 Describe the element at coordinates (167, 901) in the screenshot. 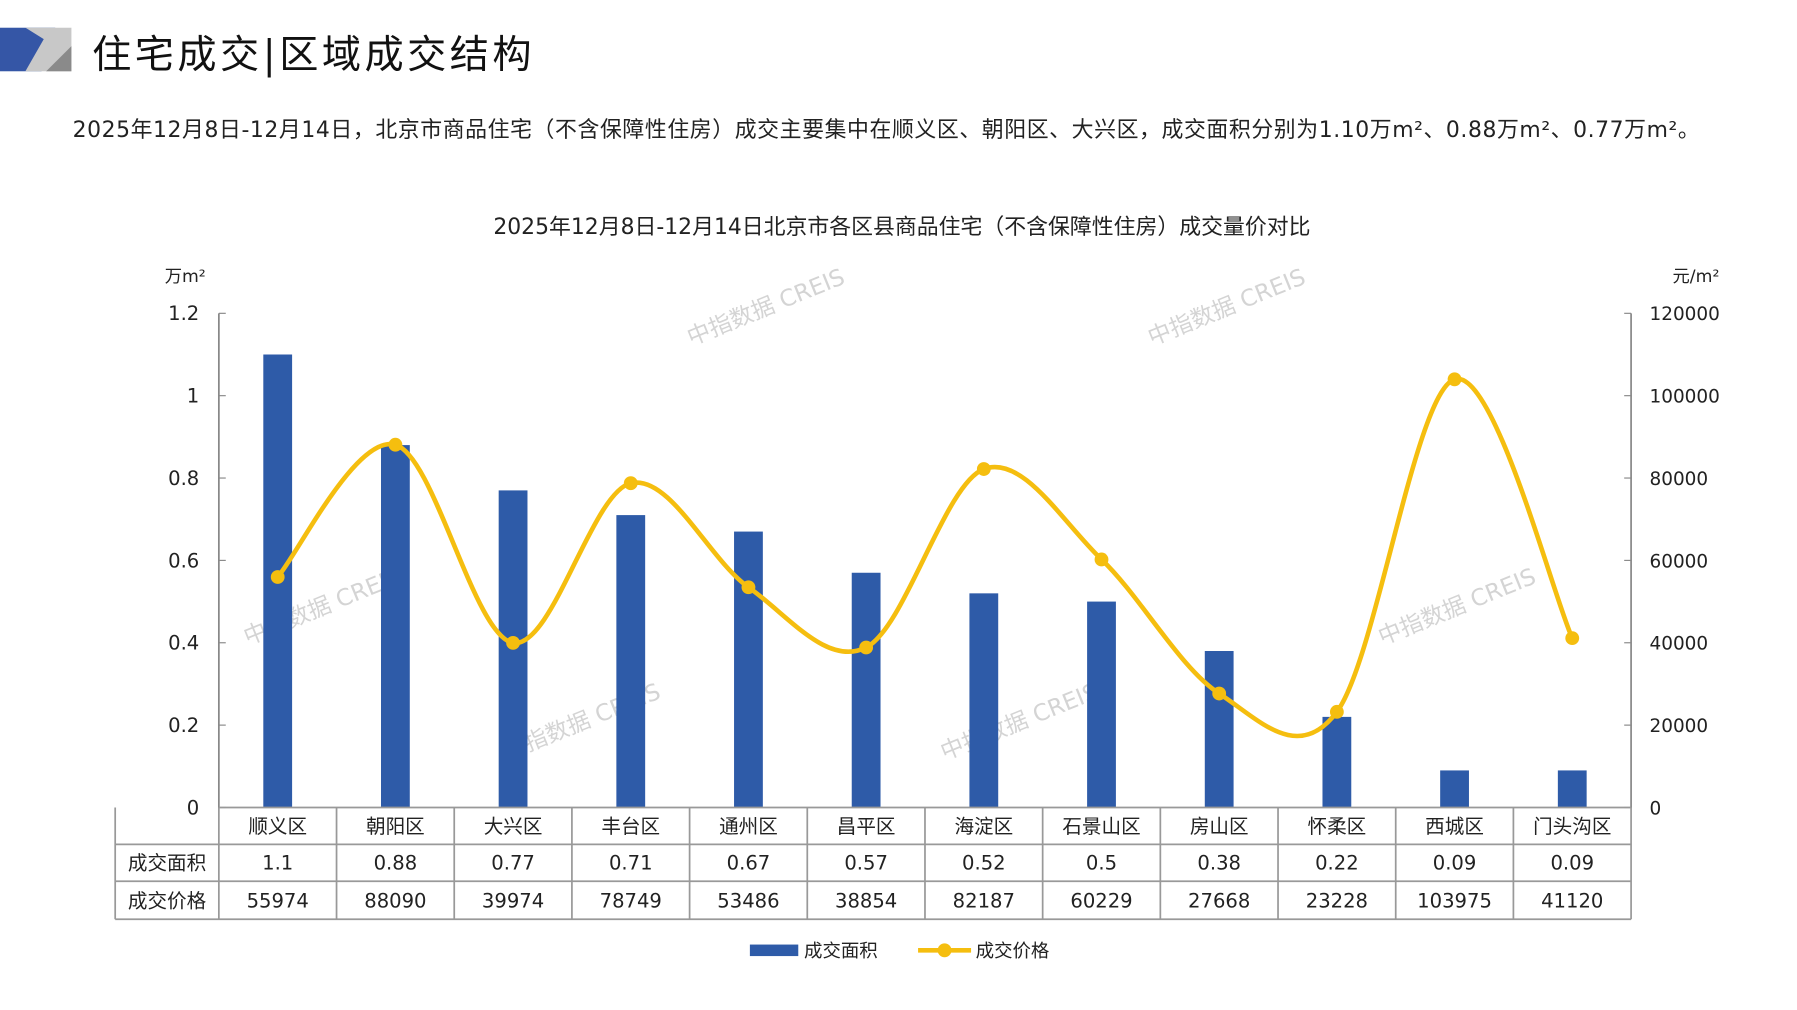

I see `table-row-label: 成交价格` at that location.